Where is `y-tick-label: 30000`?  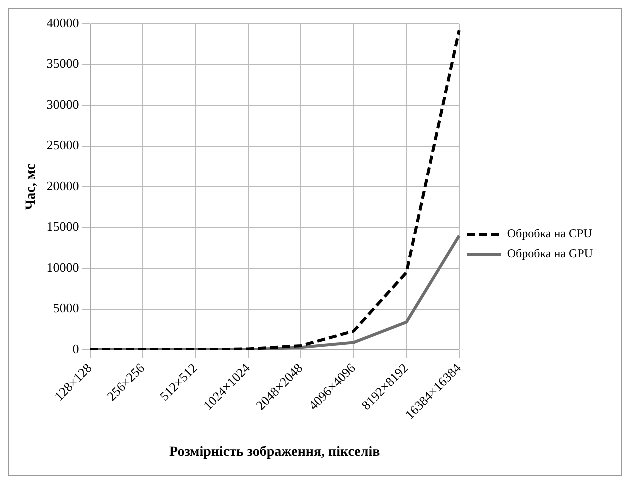
y-tick-label: 30000 is located at coordinates (63, 104).